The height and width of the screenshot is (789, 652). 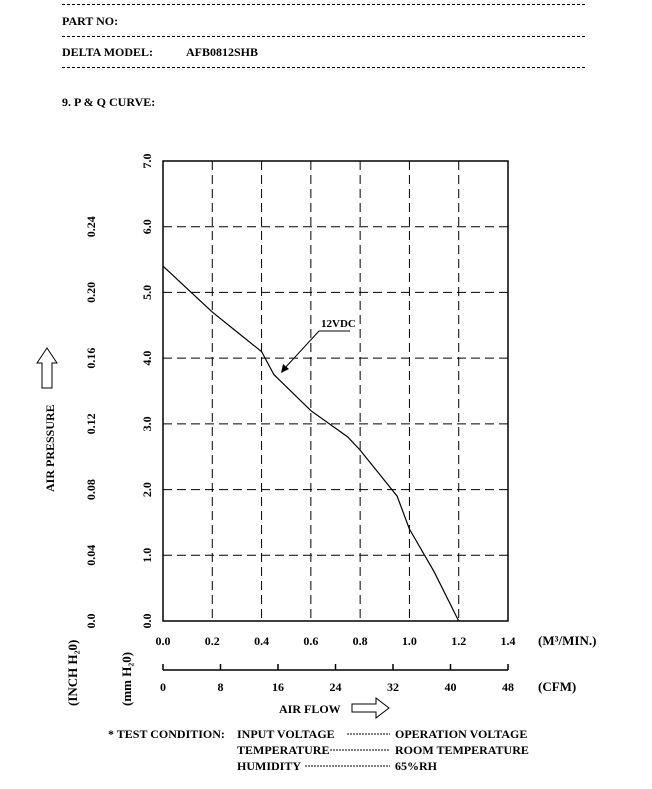 I want to click on test-condition-row-2-value: ROOM TEMPERATURE, so click(x=462, y=750).